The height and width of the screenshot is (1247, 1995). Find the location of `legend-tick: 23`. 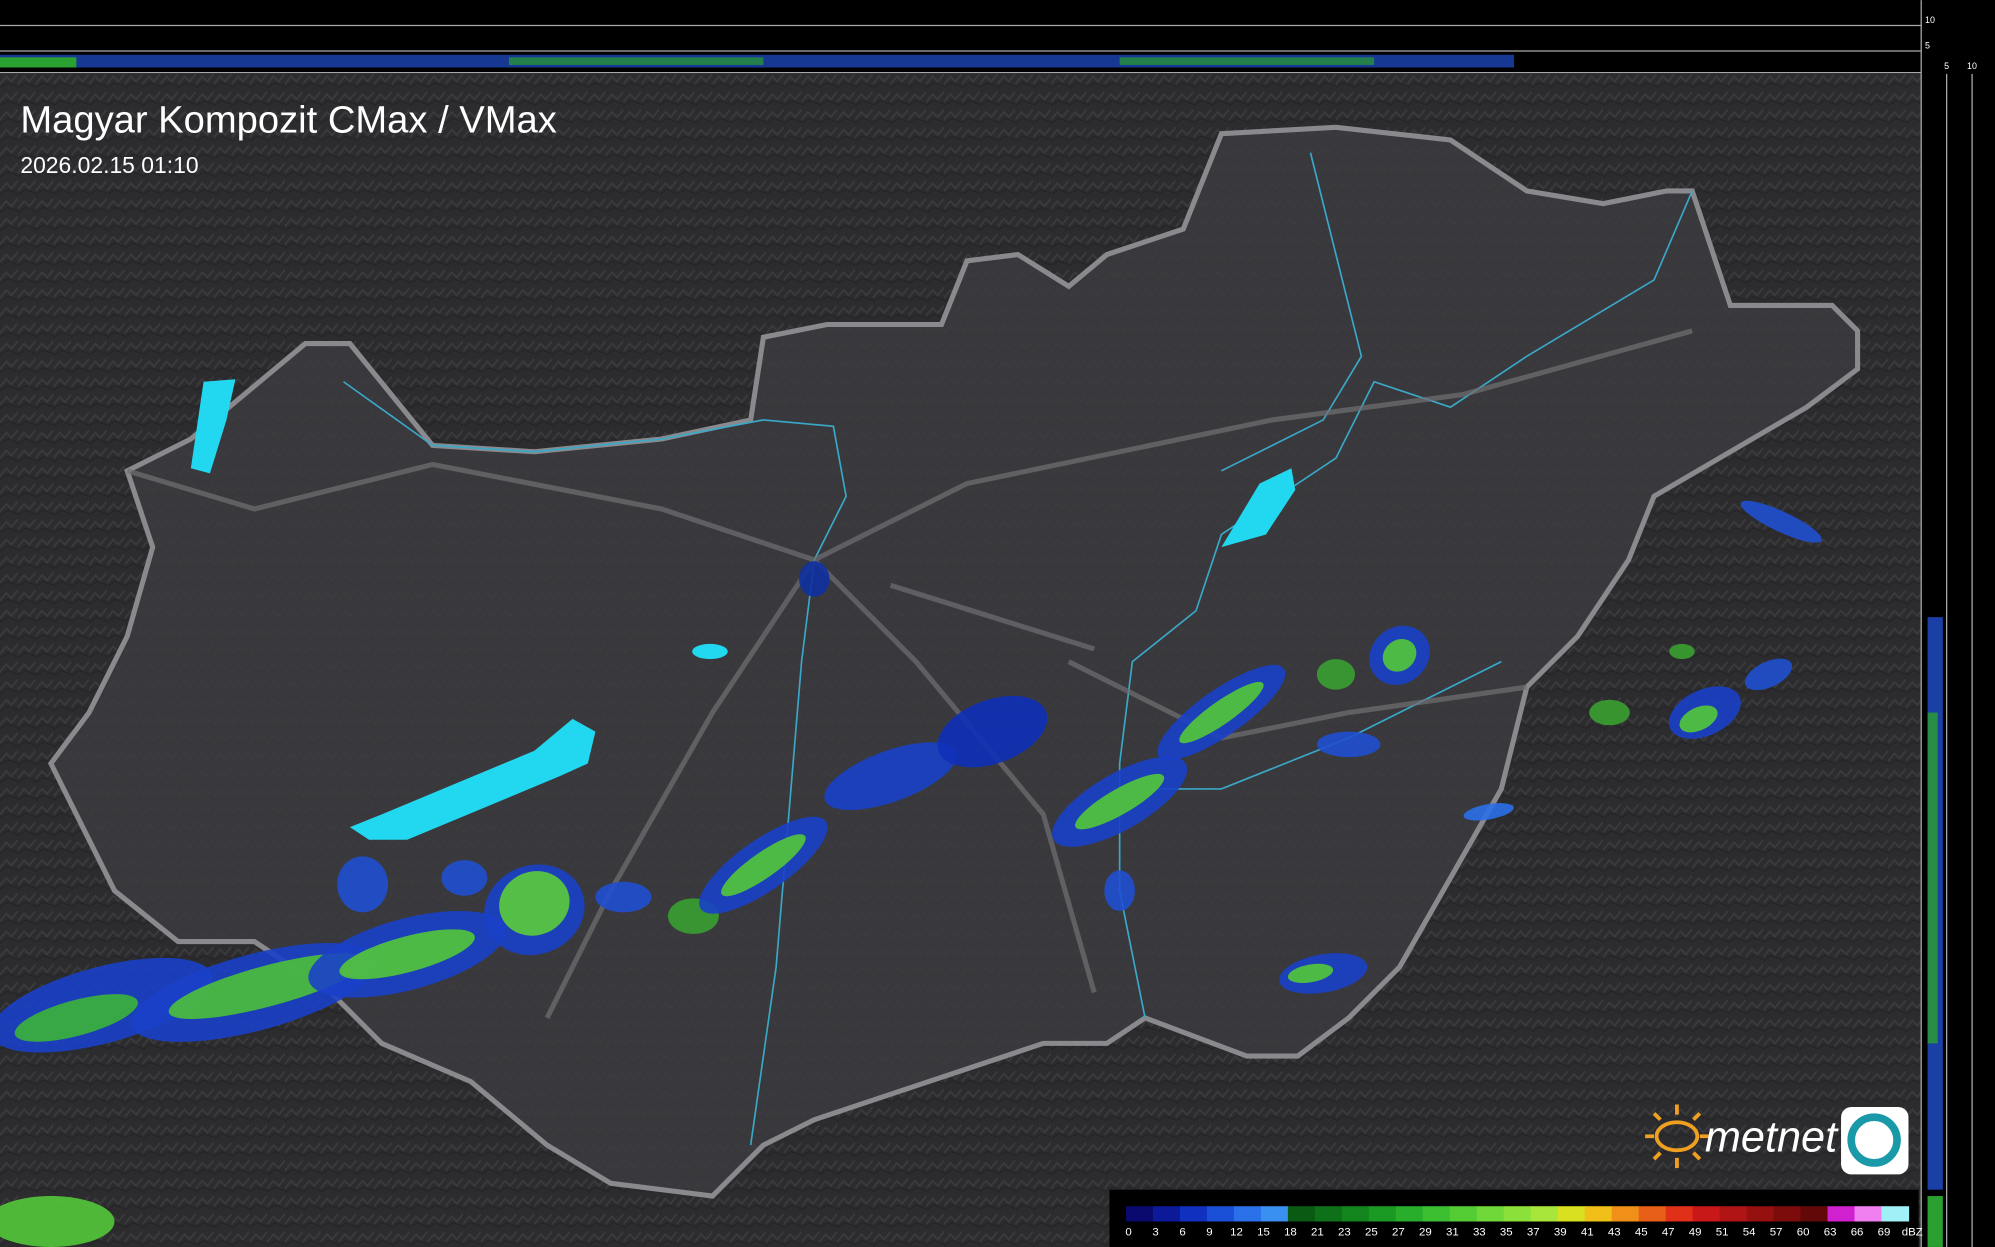

legend-tick: 23 is located at coordinates (1344, 1232).